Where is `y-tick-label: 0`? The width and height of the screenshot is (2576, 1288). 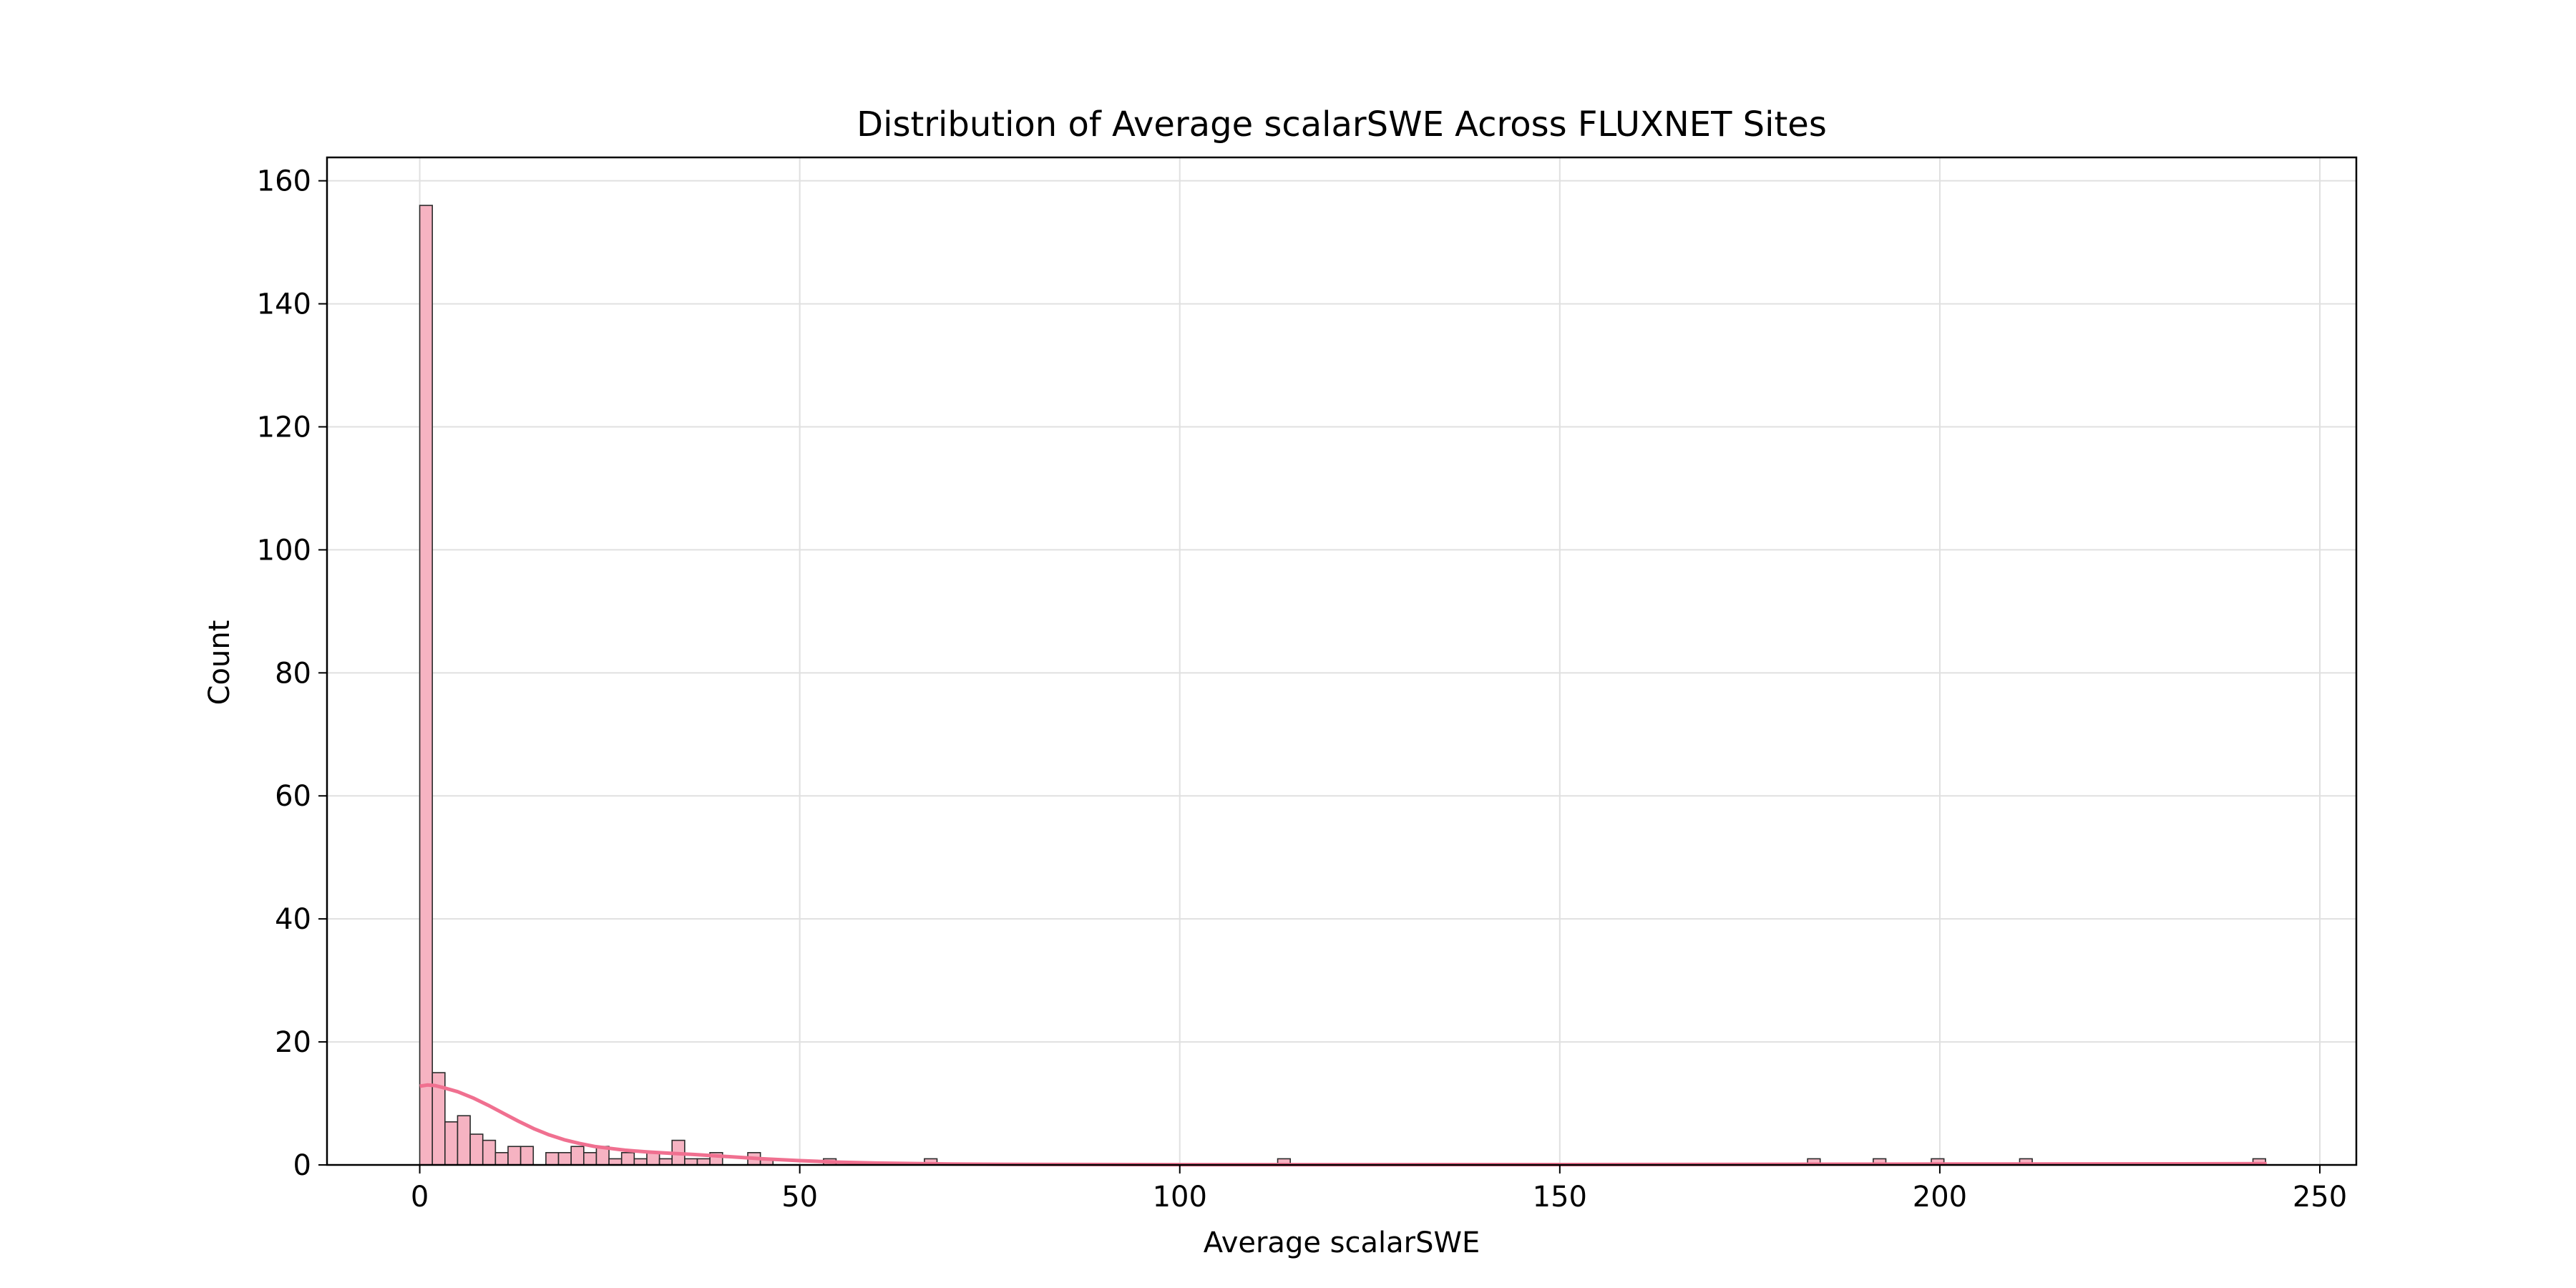
y-tick-label: 0 is located at coordinates (302, 1165).